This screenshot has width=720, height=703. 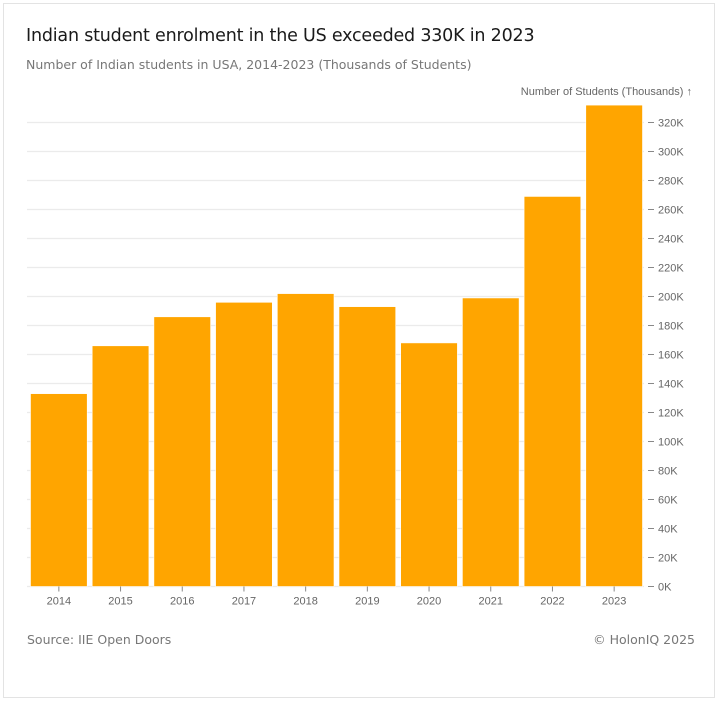 What do you see at coordinates (429, 464) in the screenshot?
I see `bar-2020` at bounding box center [429, 464].